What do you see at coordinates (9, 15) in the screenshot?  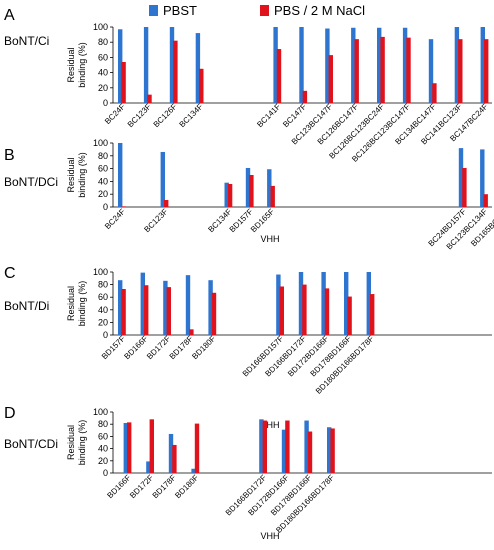 I see `panel-letter: A` at bounding box center [9, 15].